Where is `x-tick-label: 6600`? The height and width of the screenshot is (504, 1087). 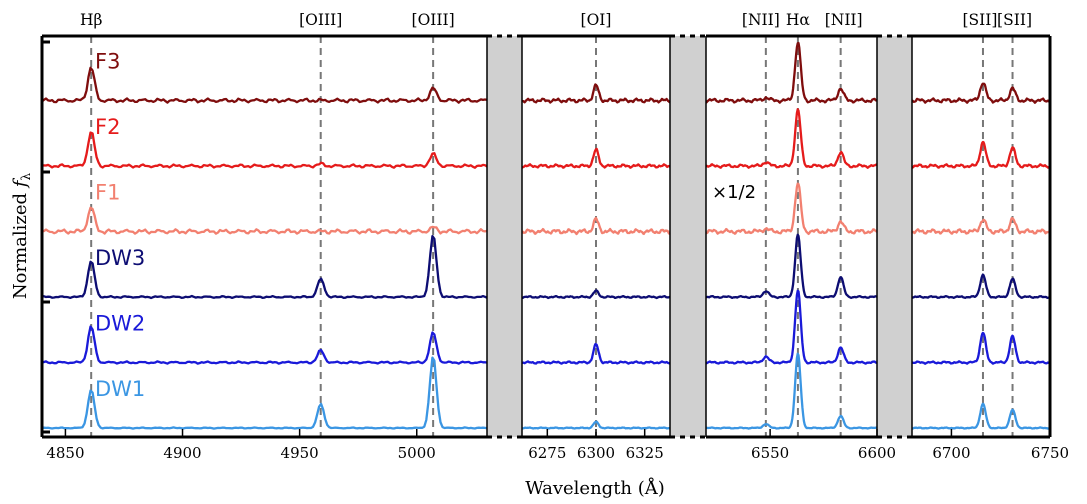
x-tick-label: 6600 is located at coordinates (877, 453).